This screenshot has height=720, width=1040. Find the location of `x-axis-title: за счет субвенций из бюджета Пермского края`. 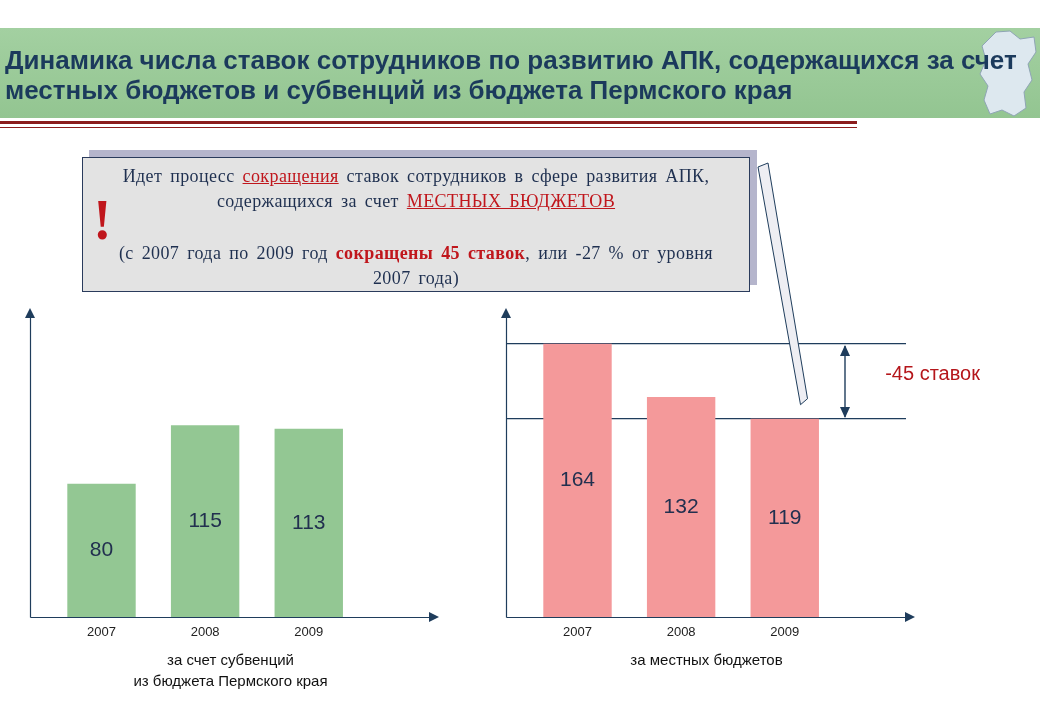

x-axis-title: за счет субвенций из бюджета Пермского края is located at coordinates (230, 669).